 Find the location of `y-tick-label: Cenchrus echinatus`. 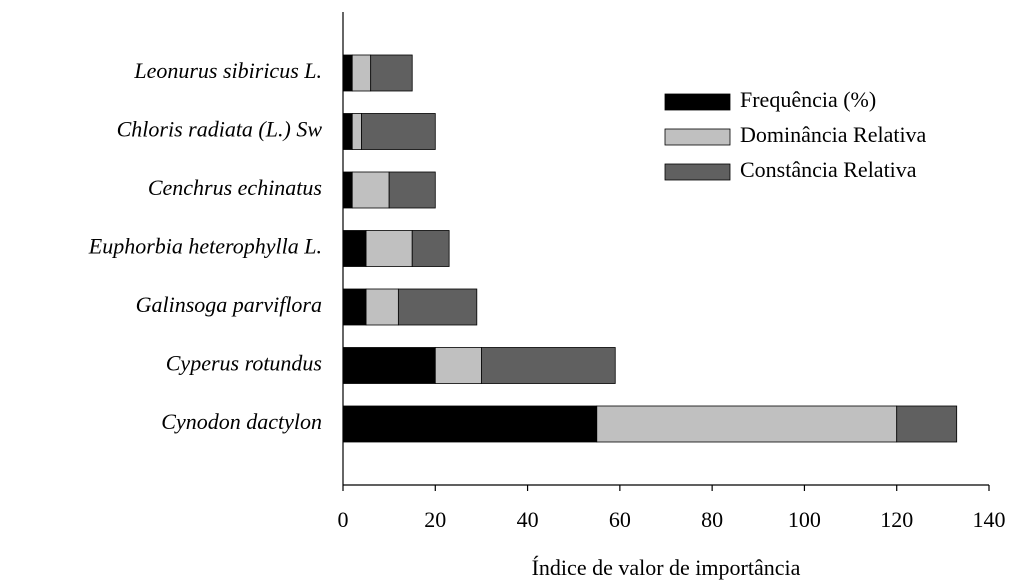

y-tick-label: Cenchrus echinatus is located at coordinates (235, 187).